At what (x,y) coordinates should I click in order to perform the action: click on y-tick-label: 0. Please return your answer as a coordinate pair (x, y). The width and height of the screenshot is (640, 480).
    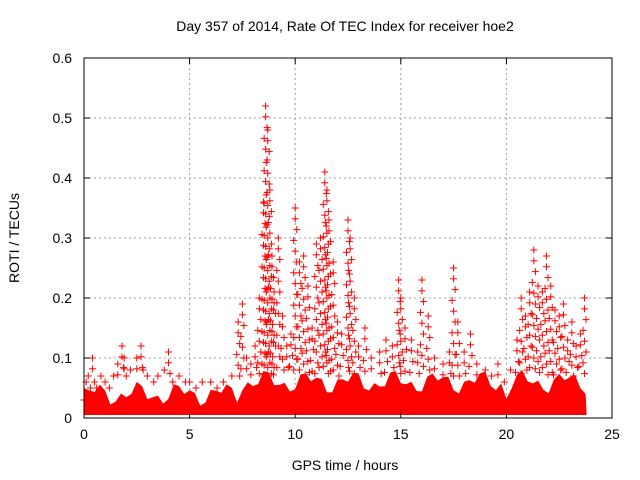
    Looking at the image, I should click on (68, 418).